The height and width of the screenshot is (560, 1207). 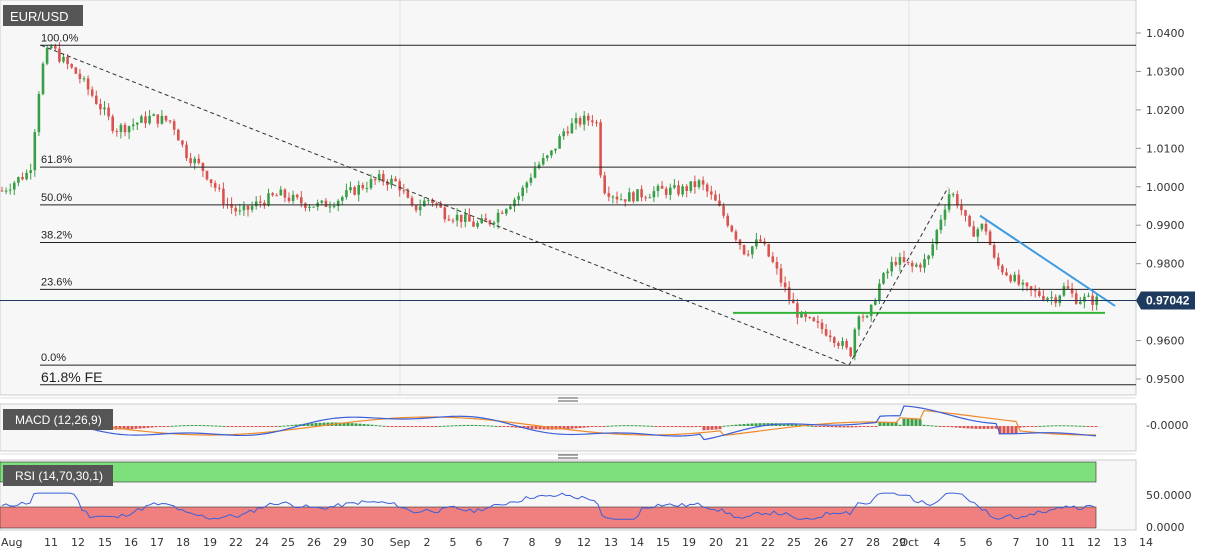 What do you see at coordinates (131, 542) in the screenshot?
I see `time-axis-tick: 16` at bounding box center [131, 542].